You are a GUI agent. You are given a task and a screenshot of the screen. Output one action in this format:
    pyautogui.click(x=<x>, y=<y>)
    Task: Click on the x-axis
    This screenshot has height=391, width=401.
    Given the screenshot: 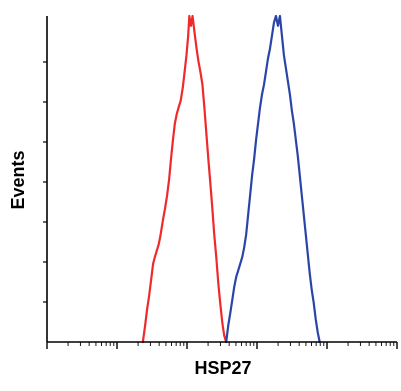 What is the action you would take?
    pyautogui.click(x=222, y=345)
    